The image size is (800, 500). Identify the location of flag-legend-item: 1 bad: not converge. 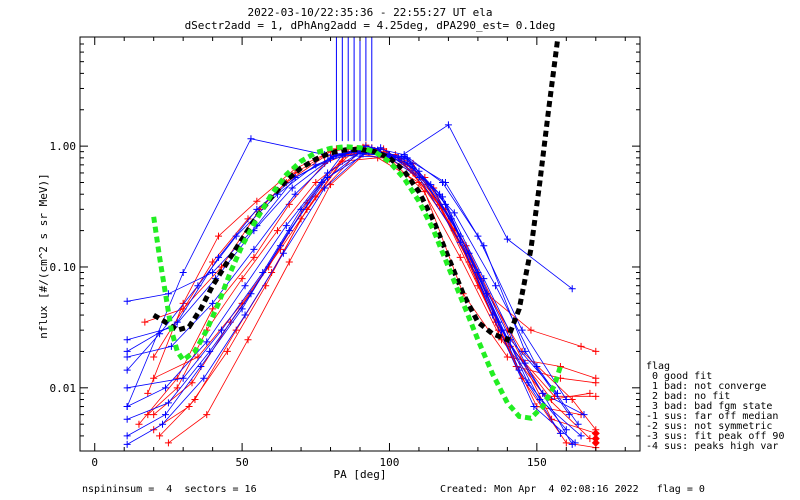
(706, 386).